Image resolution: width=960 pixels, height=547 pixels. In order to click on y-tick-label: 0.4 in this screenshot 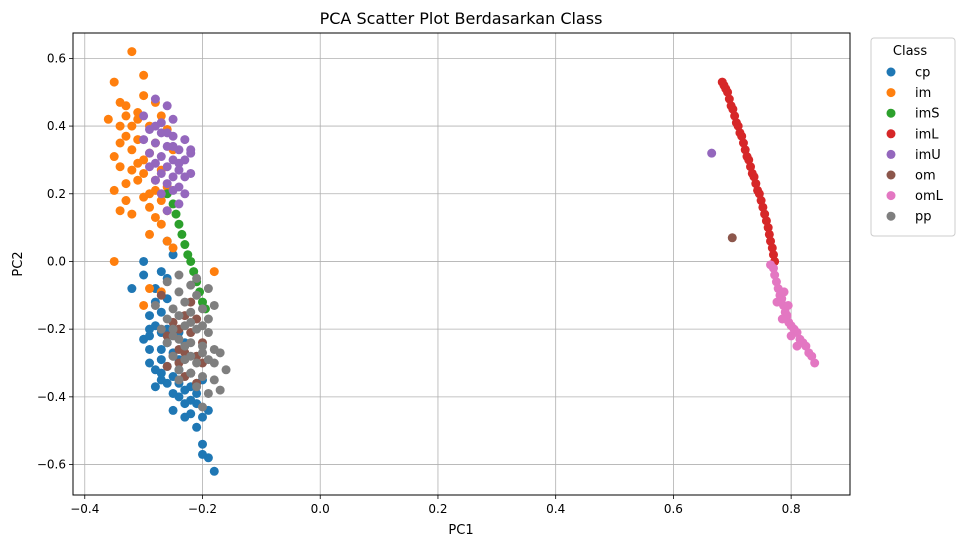, I will do `click(56, 126)`.